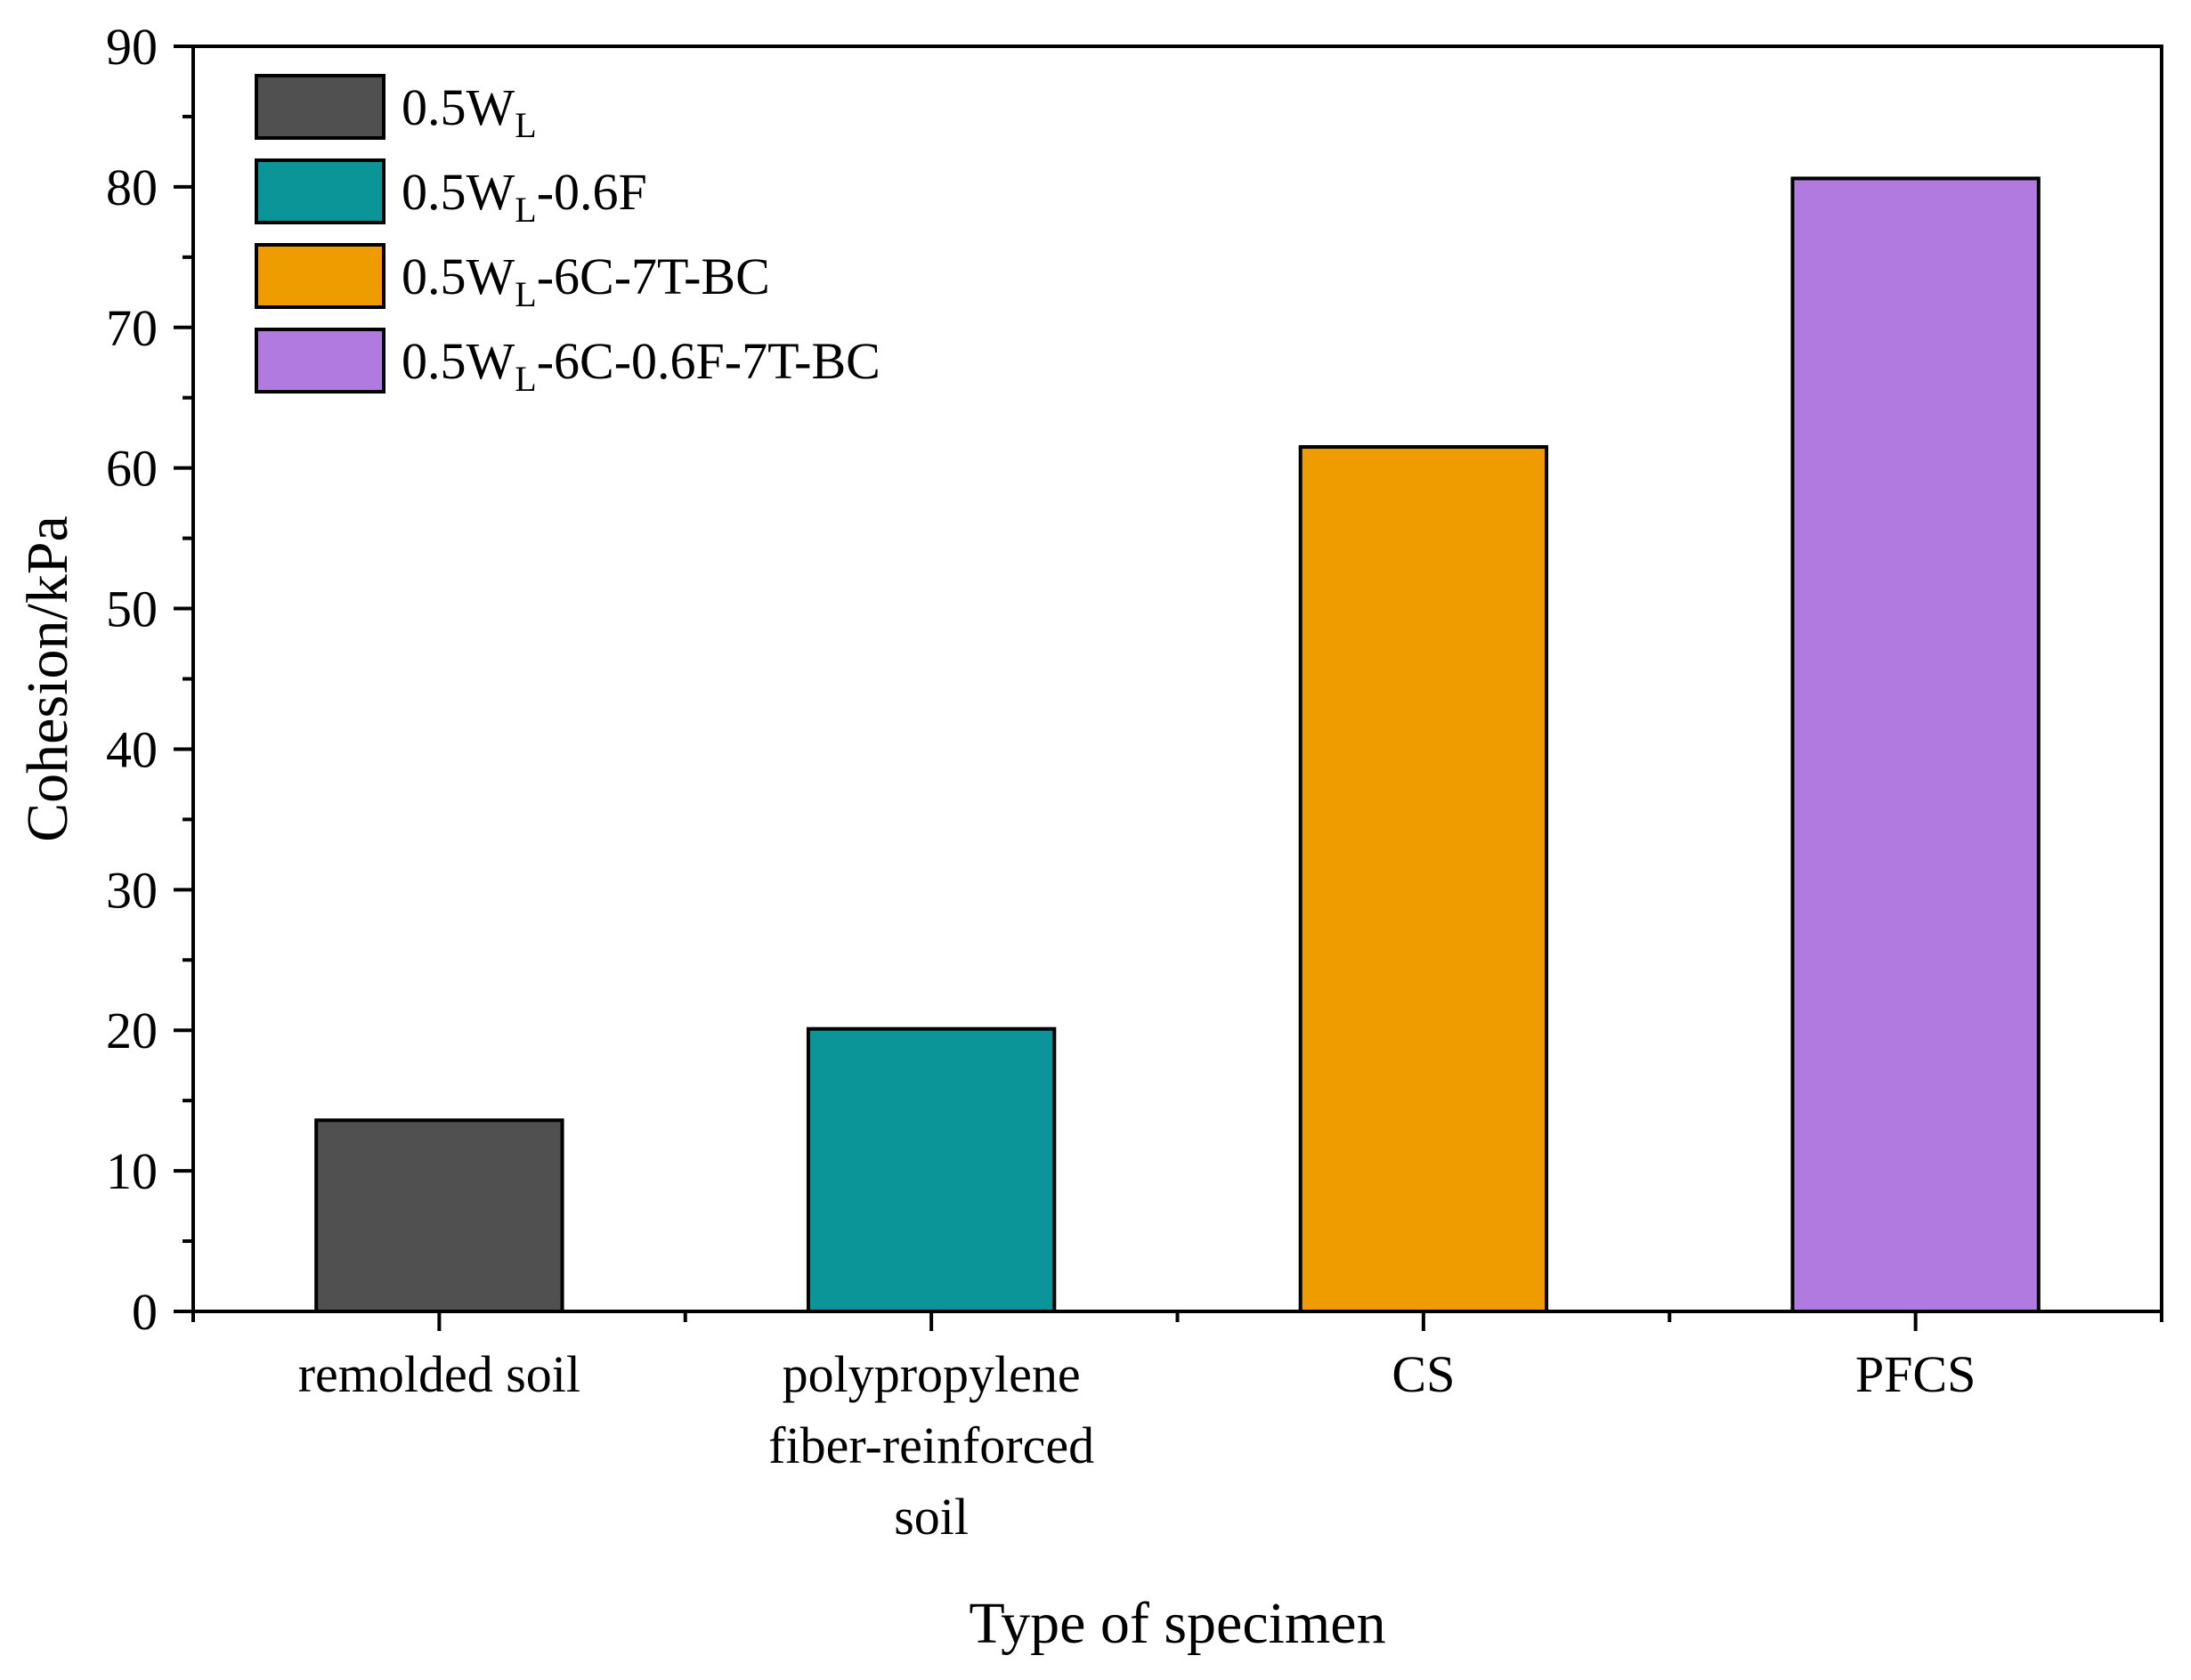  I want to click on x-tick-label-line: soil, so click(932, 1517).